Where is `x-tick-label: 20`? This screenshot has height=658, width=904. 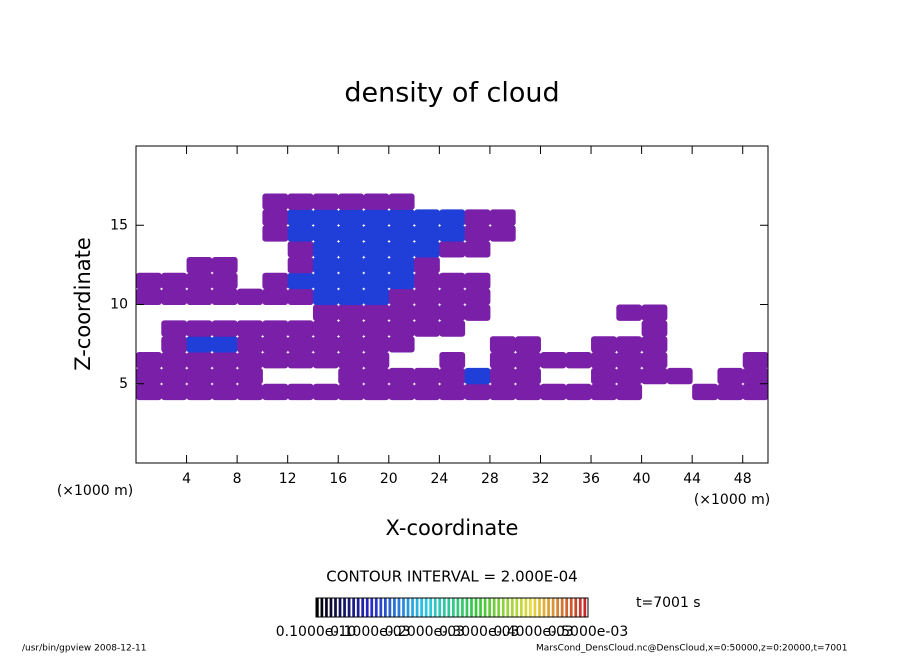 x-tick-label: 20 is located at coordinates (389, 479).